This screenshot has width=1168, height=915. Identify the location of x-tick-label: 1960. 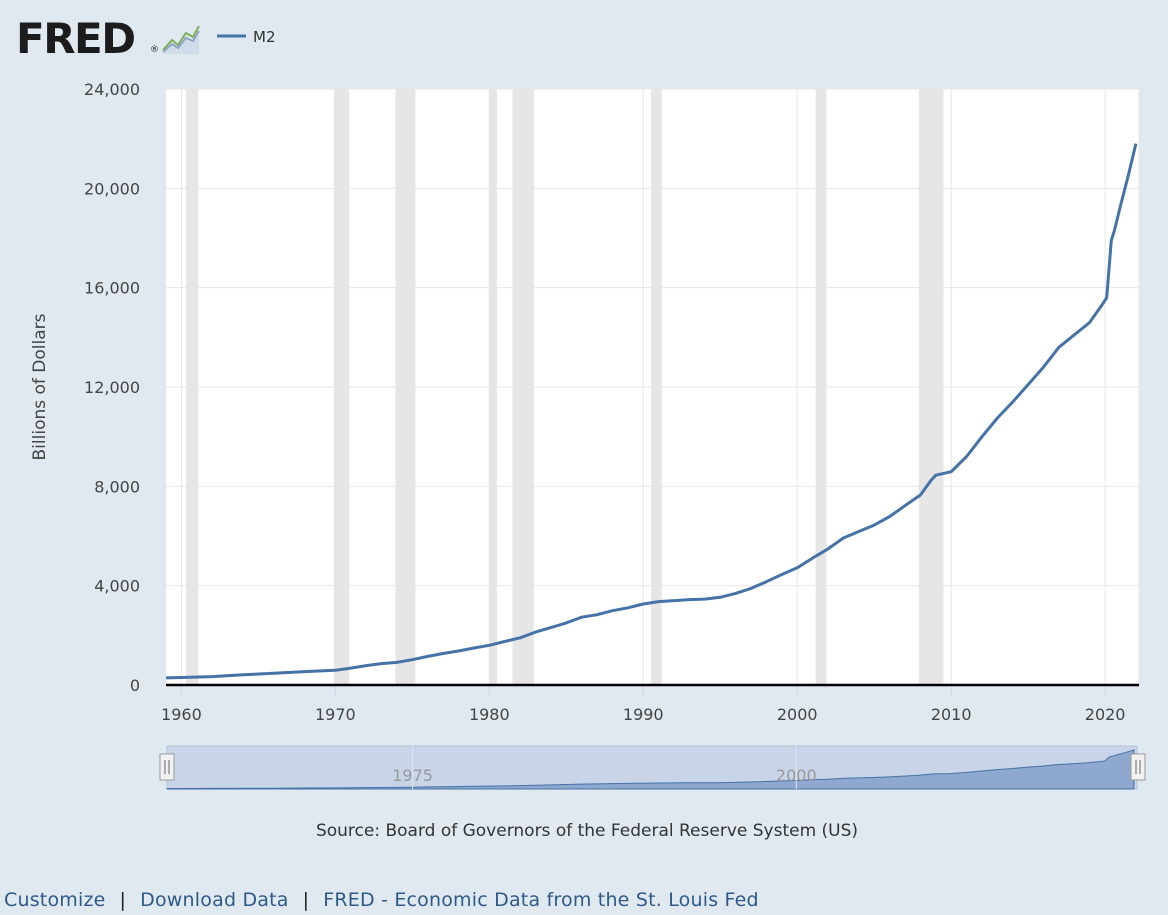
(181, 714).